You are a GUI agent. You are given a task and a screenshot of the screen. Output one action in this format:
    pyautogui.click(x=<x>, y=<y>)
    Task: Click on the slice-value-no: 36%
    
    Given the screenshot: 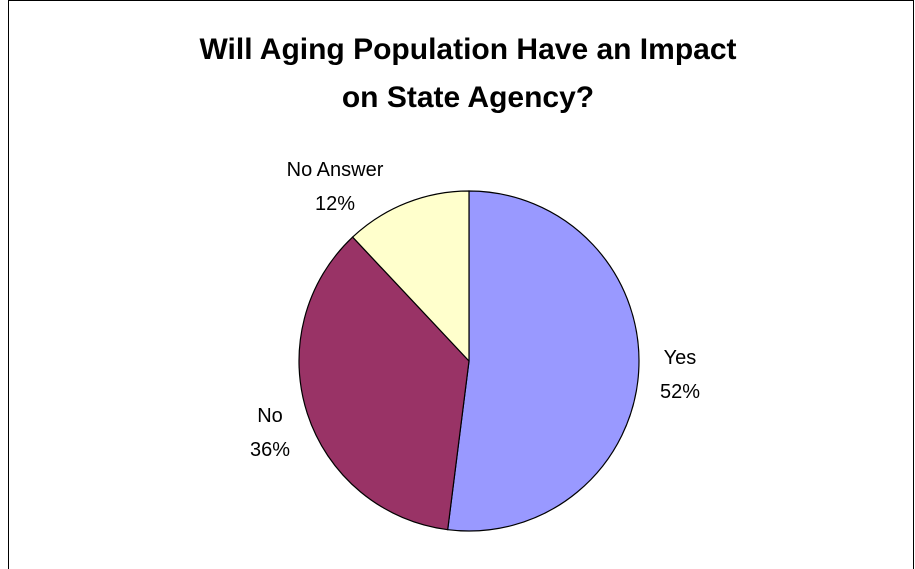 What is the action you would take?
    pyautogui.click(x=270, y=450)
    